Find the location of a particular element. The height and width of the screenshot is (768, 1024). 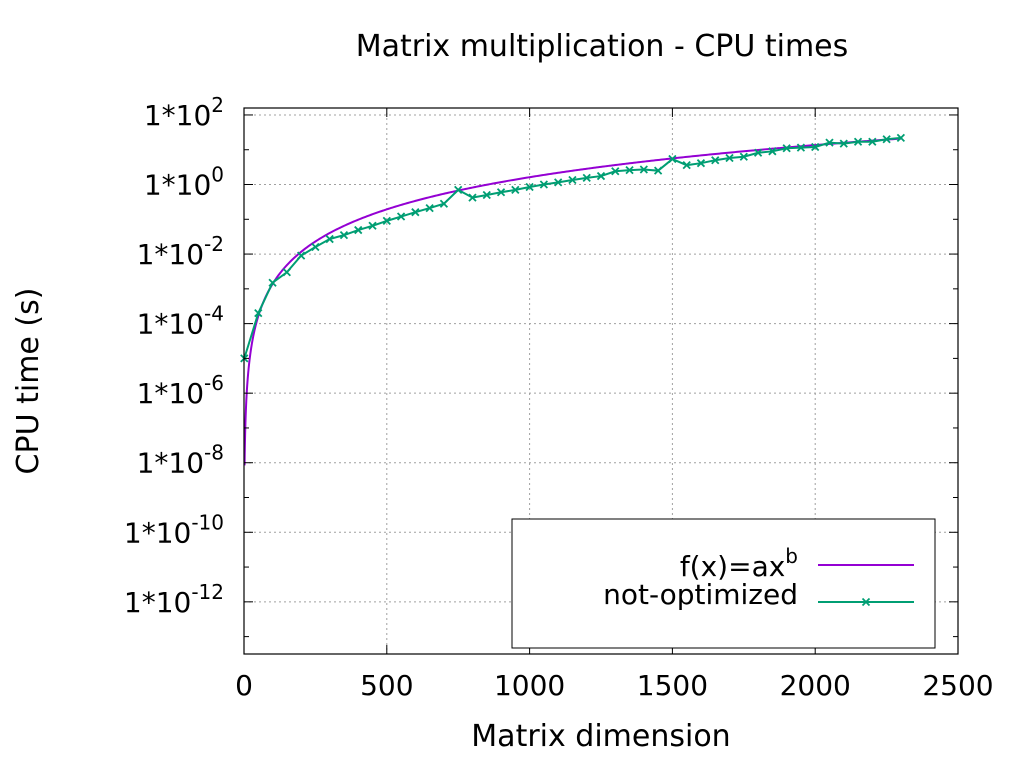

y-tick-label: 1*102 is located at coordinates (184, 112).